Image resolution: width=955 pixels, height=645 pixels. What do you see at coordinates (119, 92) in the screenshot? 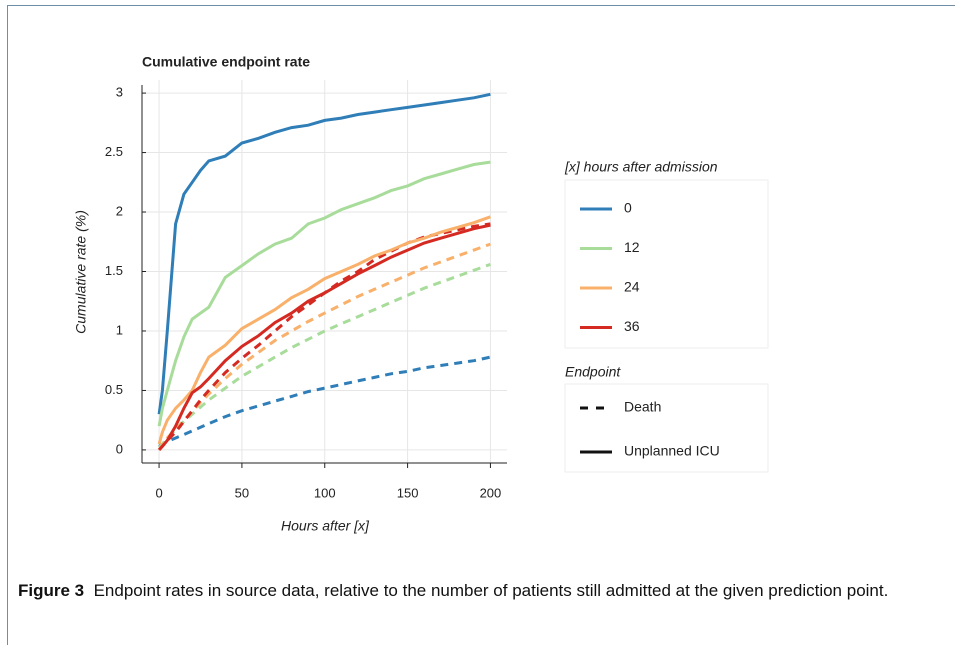
I see `y-tick-label: 3` at bounding box center [119, 92].